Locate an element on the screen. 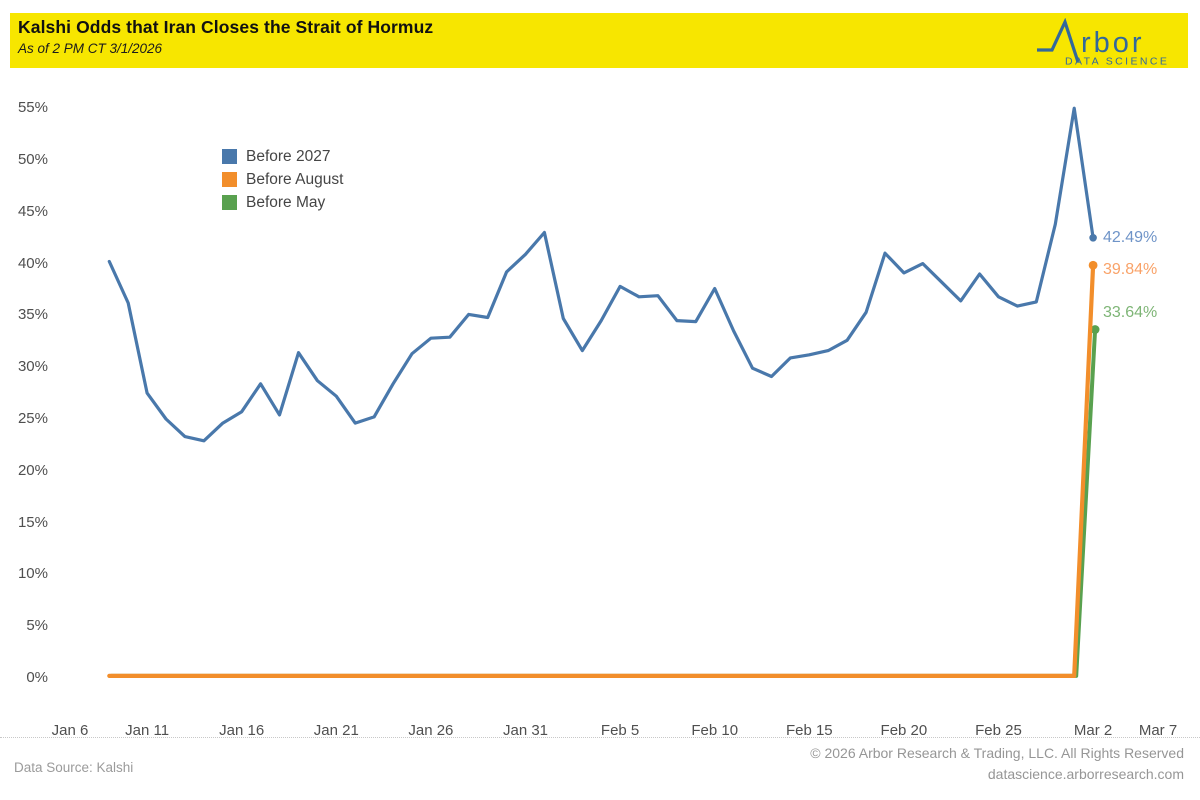 The width and height of the screenshot is (1200, 800). legend-label: Before August is located at coordinates (295, 179).